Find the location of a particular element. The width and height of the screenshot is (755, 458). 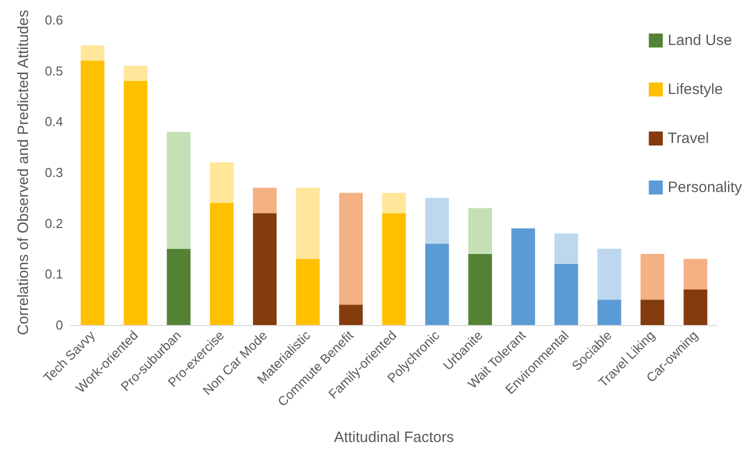

y-tick-label: 0 is located at coordinates (59, 325).